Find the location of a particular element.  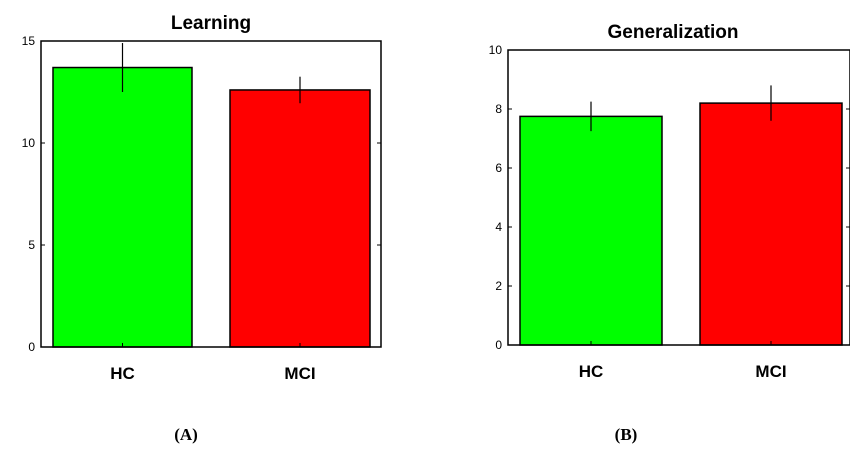

chart-title: Generalization is located at coordinates (673, 32).